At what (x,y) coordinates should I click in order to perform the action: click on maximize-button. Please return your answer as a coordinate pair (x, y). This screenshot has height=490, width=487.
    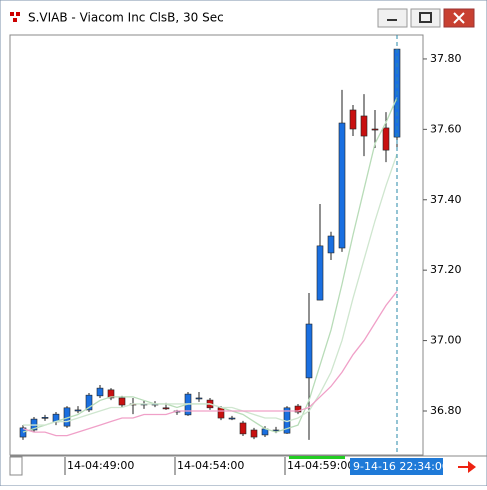
    Looking at the image, I should click on (425, 18).